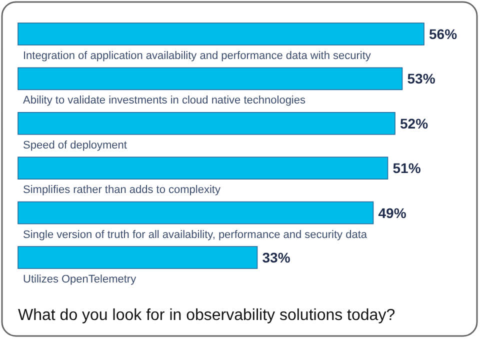 The width and height of the screenshot is (480, 339). I want to click on data-label: 53%, so click(421, 78).